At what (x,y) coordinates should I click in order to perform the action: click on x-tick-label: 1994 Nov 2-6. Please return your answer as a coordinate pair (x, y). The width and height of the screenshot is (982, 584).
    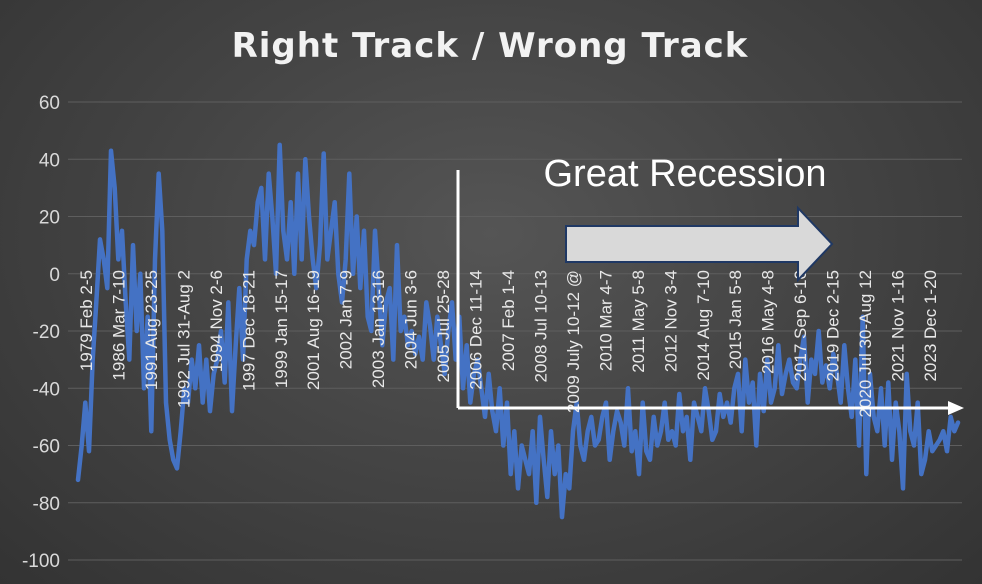
    Looking at the image, I should click on (216, 321).